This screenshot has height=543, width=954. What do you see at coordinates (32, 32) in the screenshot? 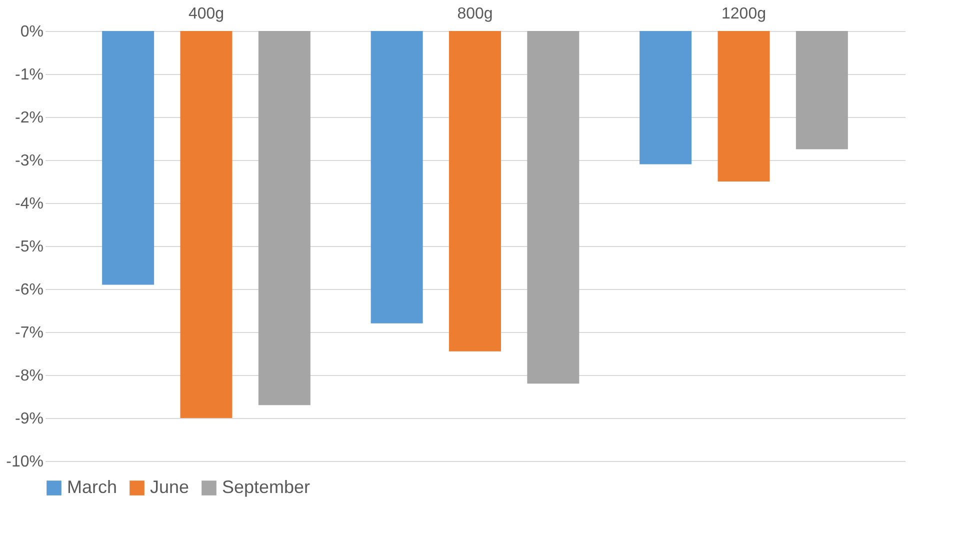
I see `y-tick-label: 0%` at bounding box center [32, 32].